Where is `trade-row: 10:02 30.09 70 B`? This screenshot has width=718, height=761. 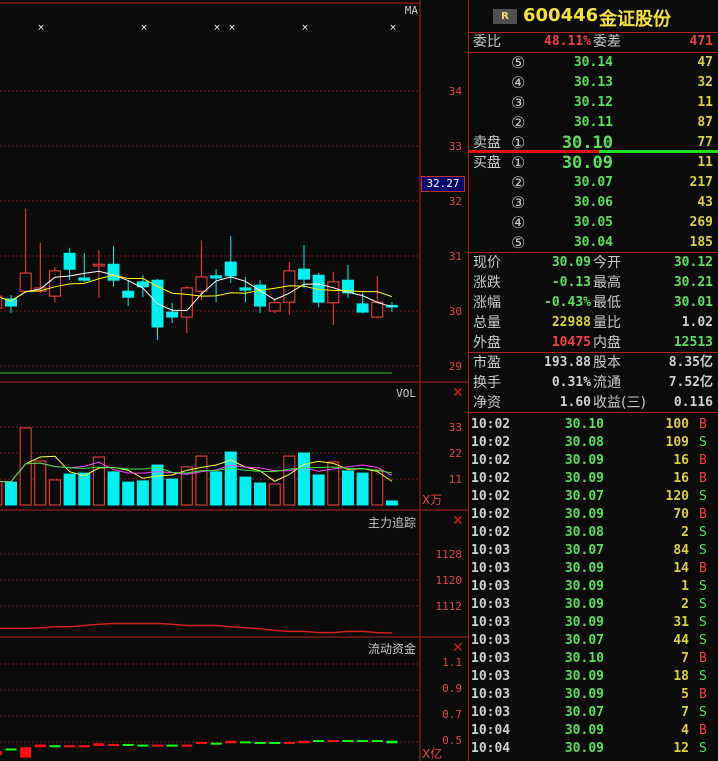
trade-row: 10:02 30.09 70 B is located at coordinates (593, 515).